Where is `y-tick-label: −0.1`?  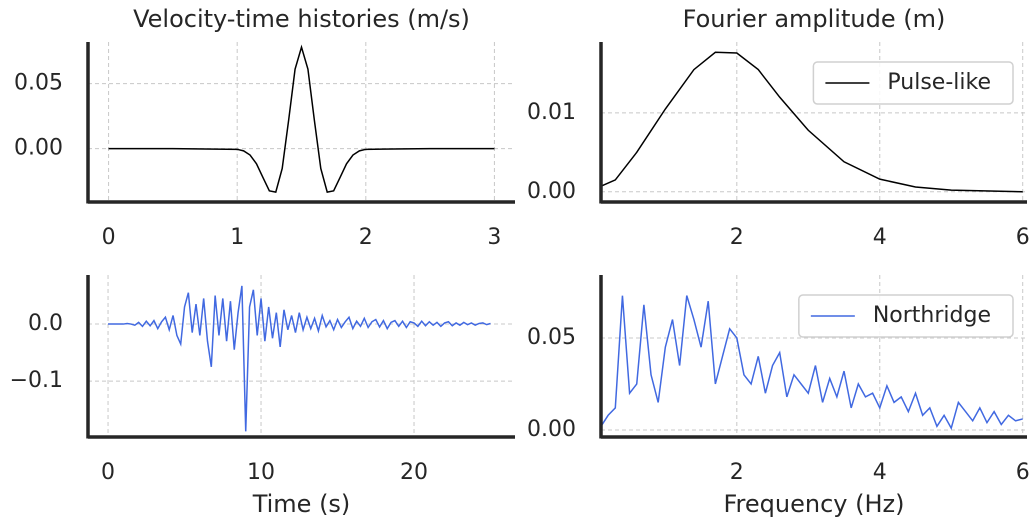 y-tick-label: −0.1 is located at coordinates (36, 380).